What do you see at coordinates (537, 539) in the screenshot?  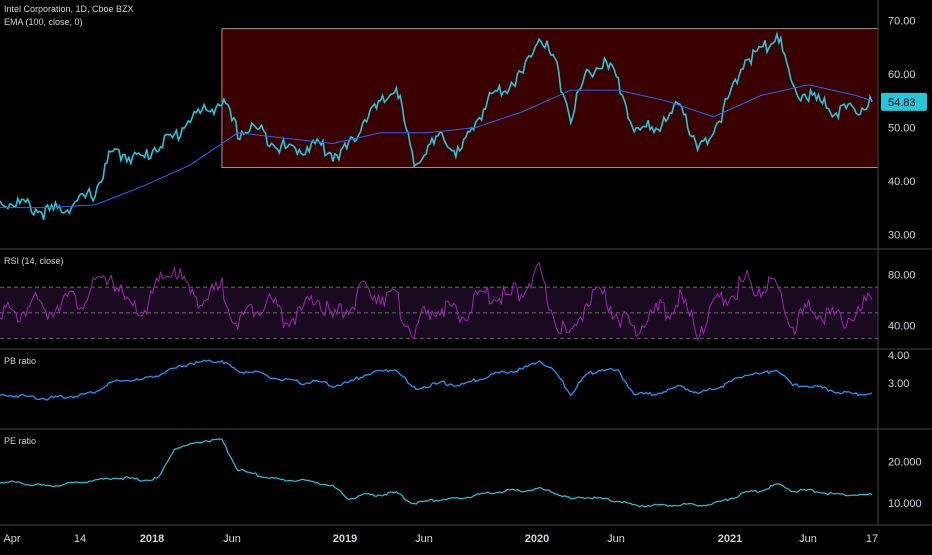 I see `x-tick-6: 2020` at bounding box center [537, 539].